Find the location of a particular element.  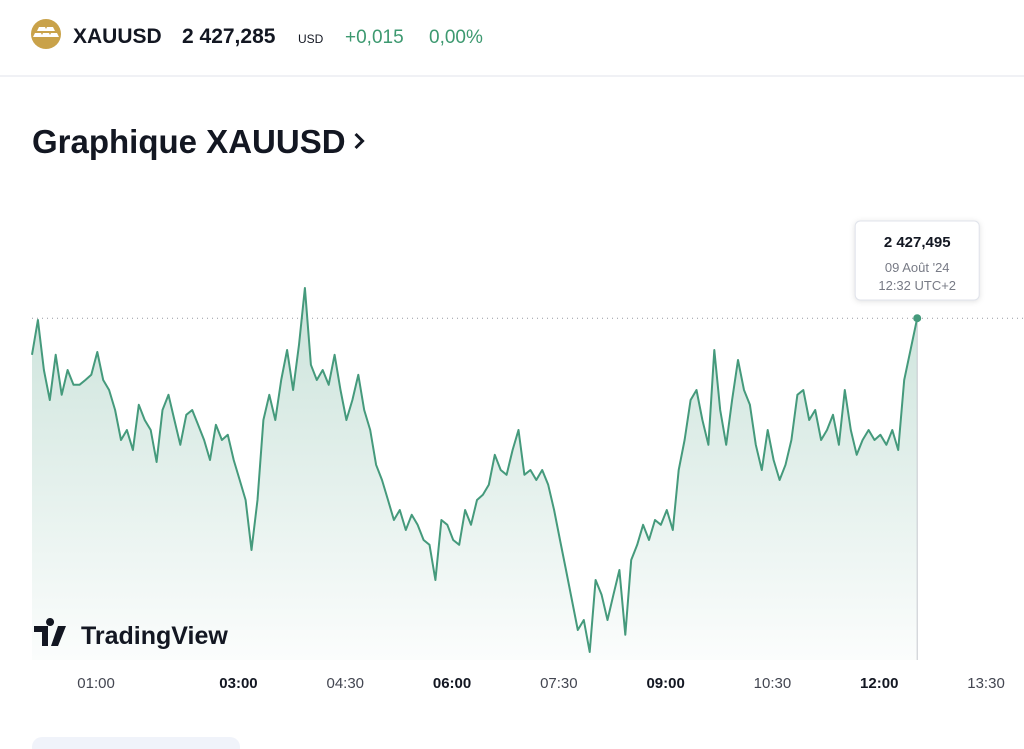

x-tick-label: 13:30 is located at coordinates (986, 683).